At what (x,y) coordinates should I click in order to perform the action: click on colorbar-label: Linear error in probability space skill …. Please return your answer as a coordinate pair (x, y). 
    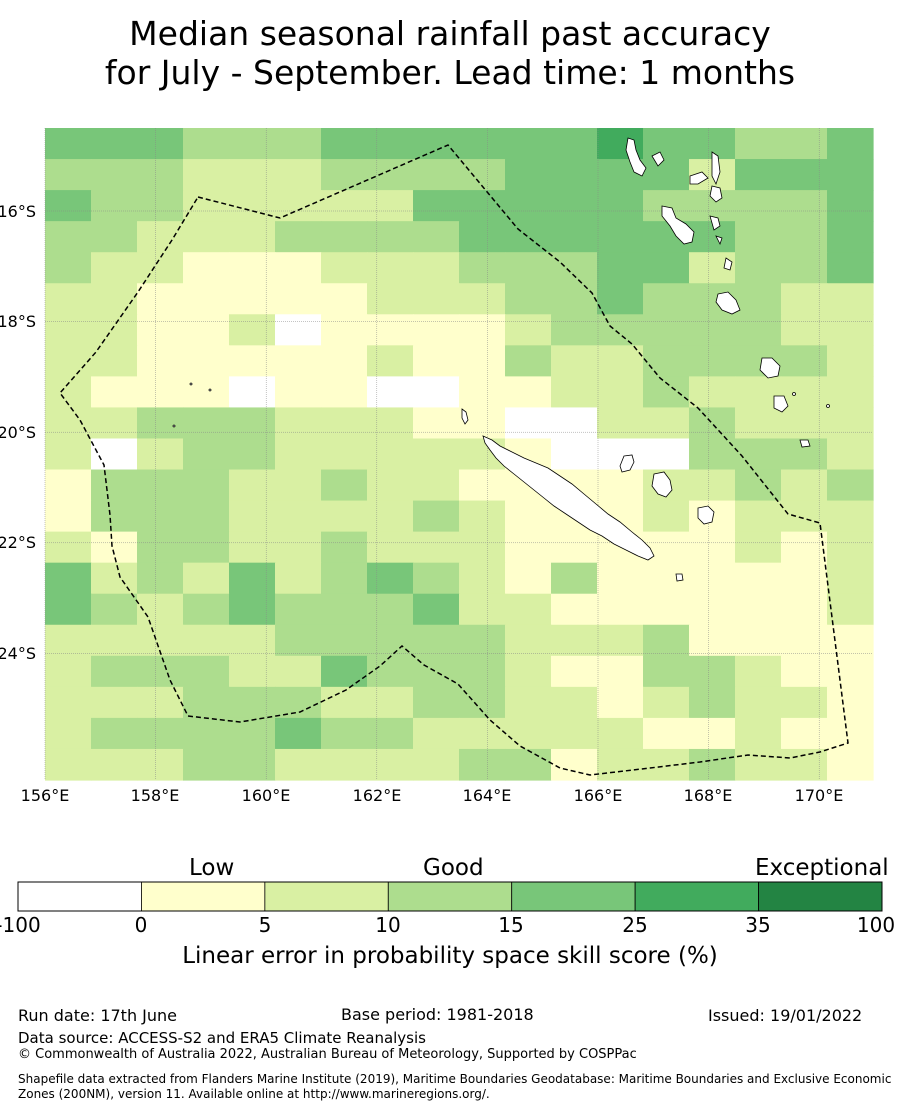
    Looking at the image, I should click on (450, 956).